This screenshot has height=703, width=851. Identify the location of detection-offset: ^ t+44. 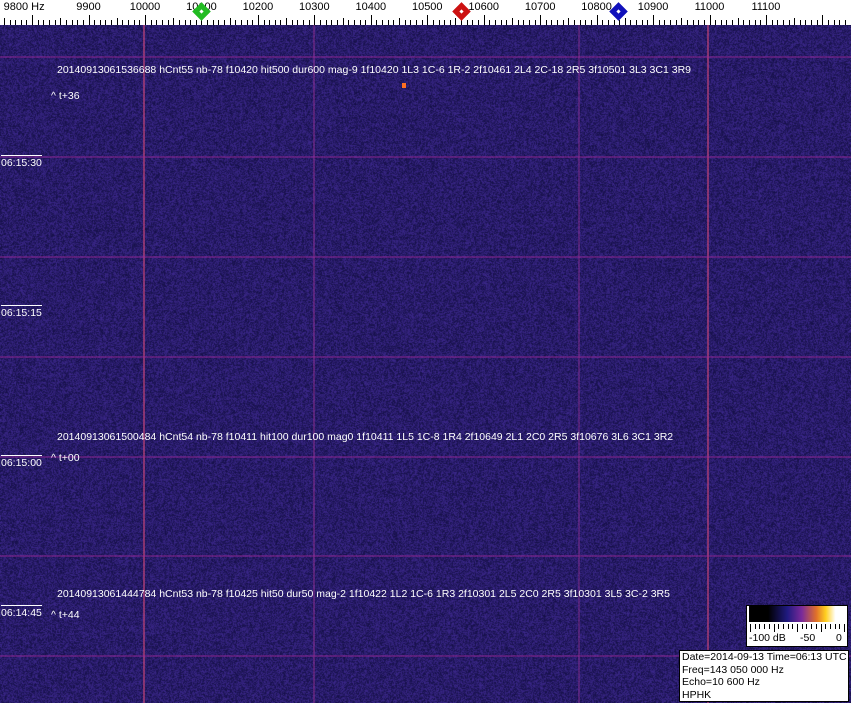
(65, 615).